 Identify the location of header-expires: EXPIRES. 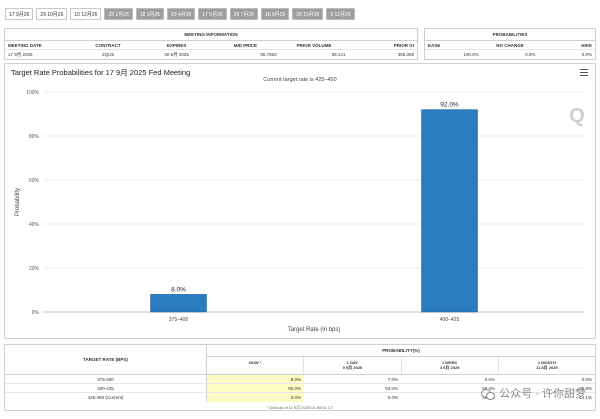
(176, 45).